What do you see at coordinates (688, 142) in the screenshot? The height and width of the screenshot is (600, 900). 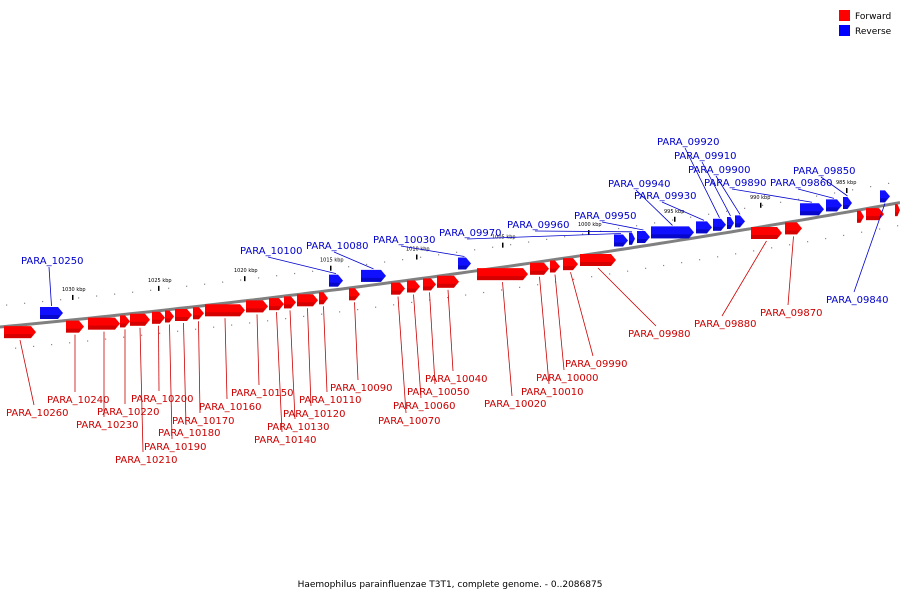 I see `gene-label: PARA_09920` at bounding box center [688, 142].